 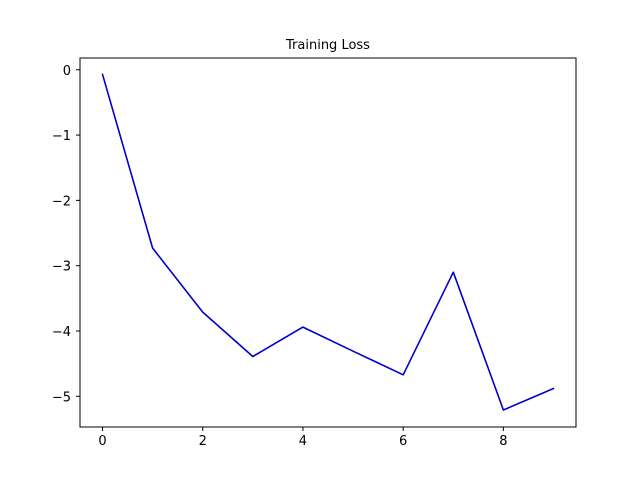 What do you see at coordinates (403, 441) in the screenshot?
I see `x-tick-label: 6` at bounding box center [403, 441].